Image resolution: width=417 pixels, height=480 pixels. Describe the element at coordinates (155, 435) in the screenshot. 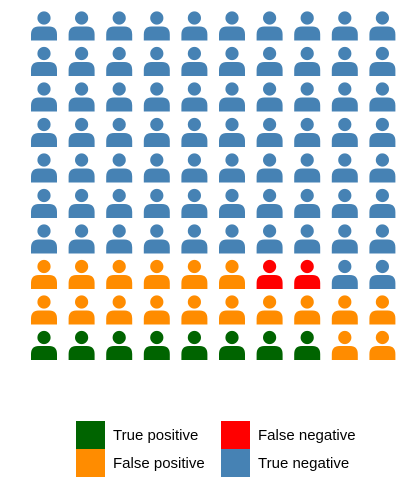

I see `legend-label: True positive` at that location.